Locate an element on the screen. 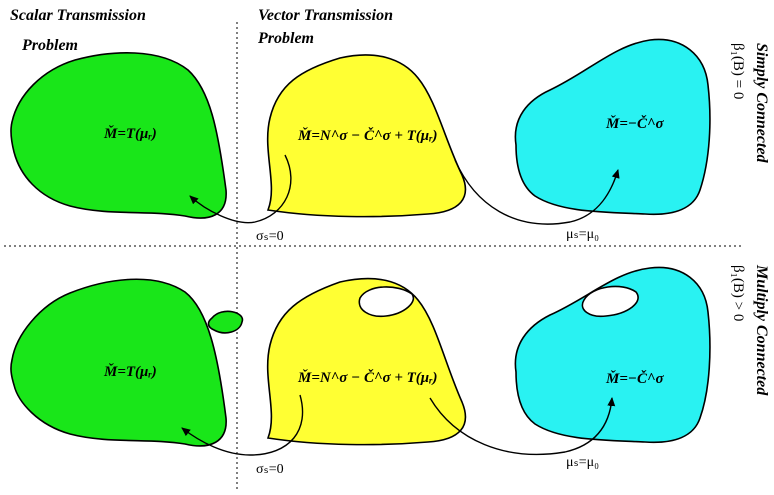  yellow-region-bottom is located at coordinates (366, 361).